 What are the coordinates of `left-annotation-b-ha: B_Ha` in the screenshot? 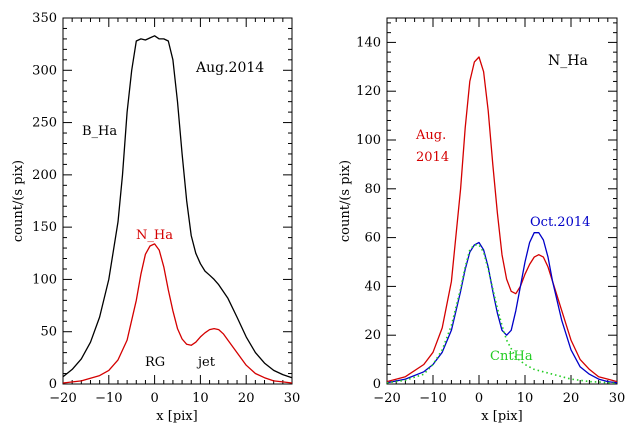 It's located at (99, 131).